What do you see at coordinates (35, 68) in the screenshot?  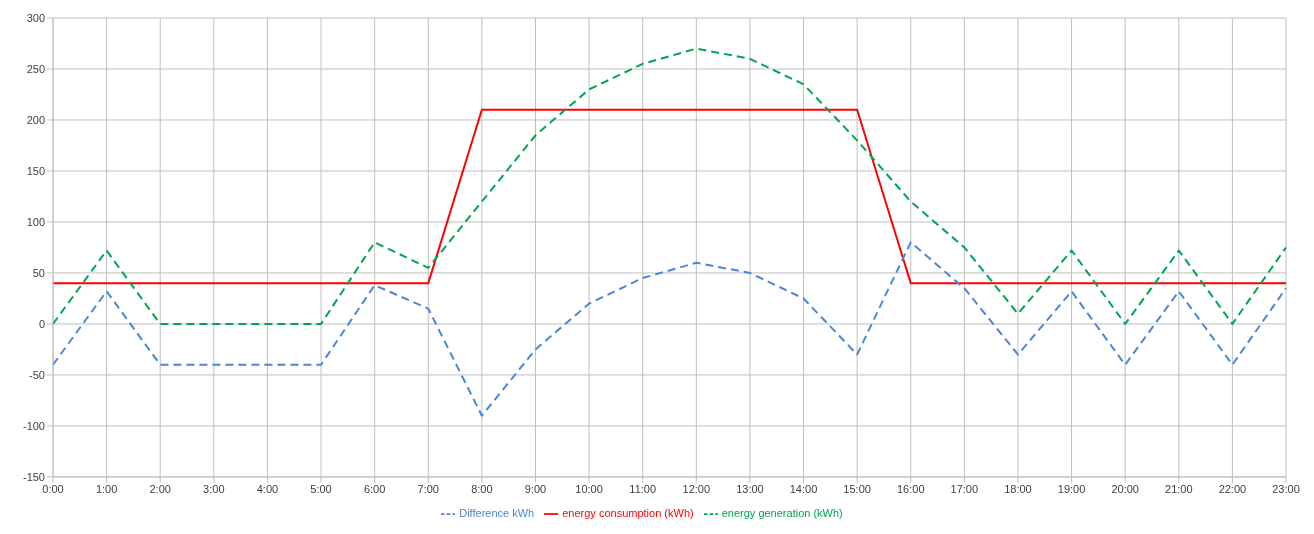 I see `y-tick-label: 250` at bounding box center [35, 68].